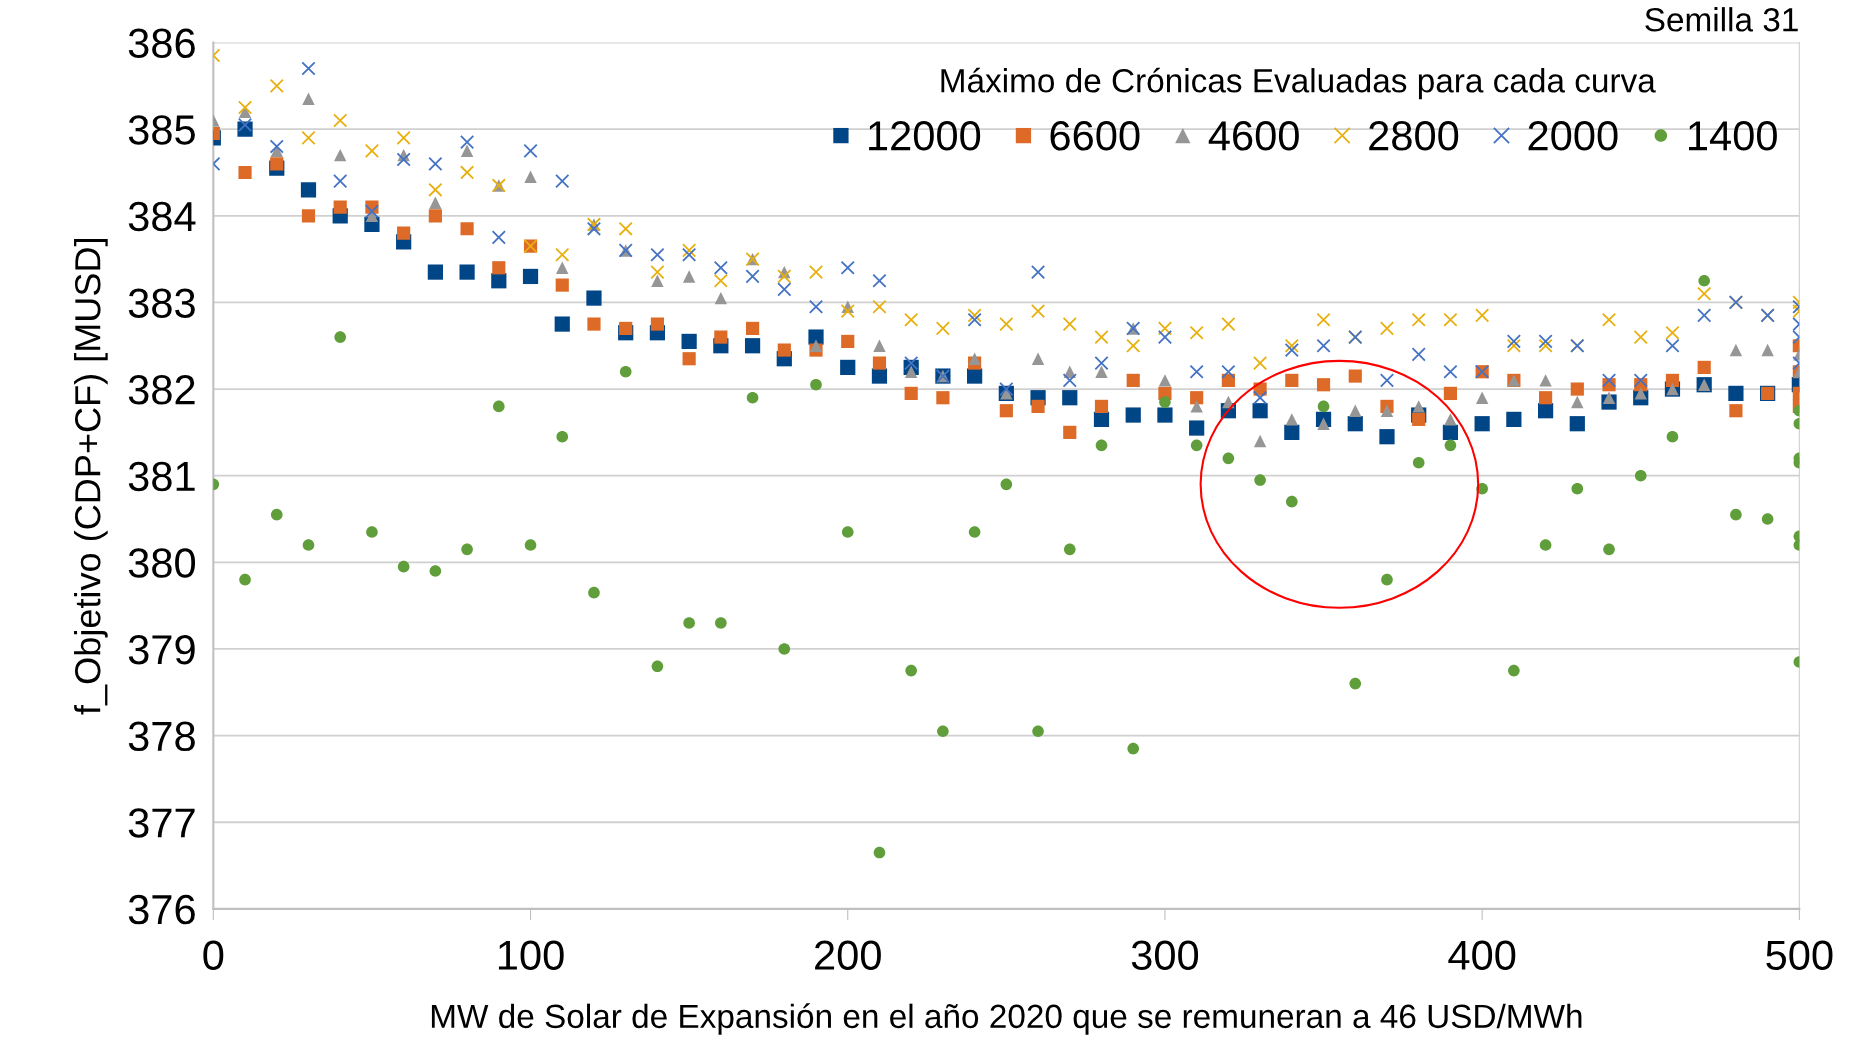  What do you see at coordinates (161, 43) in the screenshot?
I see `y-tick-label: 386` at bounding box center [161, 43].